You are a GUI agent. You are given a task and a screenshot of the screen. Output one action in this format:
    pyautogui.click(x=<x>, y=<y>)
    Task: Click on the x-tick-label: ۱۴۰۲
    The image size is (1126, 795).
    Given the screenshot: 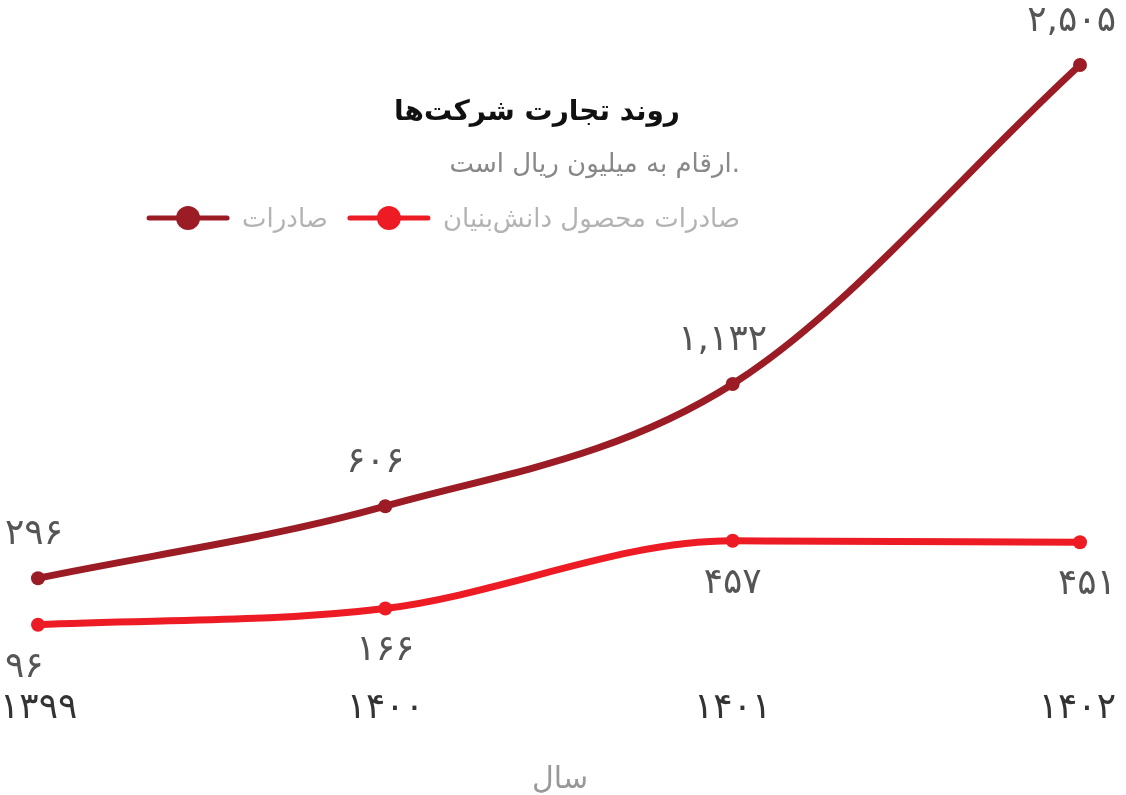 What is the action you would take?
    pyautogui.click(x=1077, y=705)
    